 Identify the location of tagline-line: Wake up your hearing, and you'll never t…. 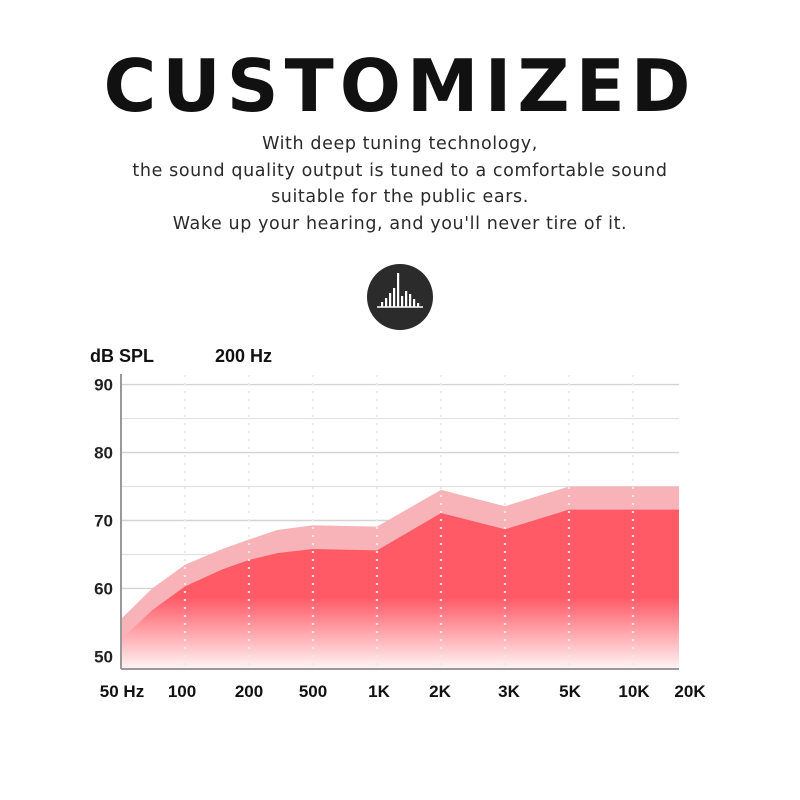
(400, 223).